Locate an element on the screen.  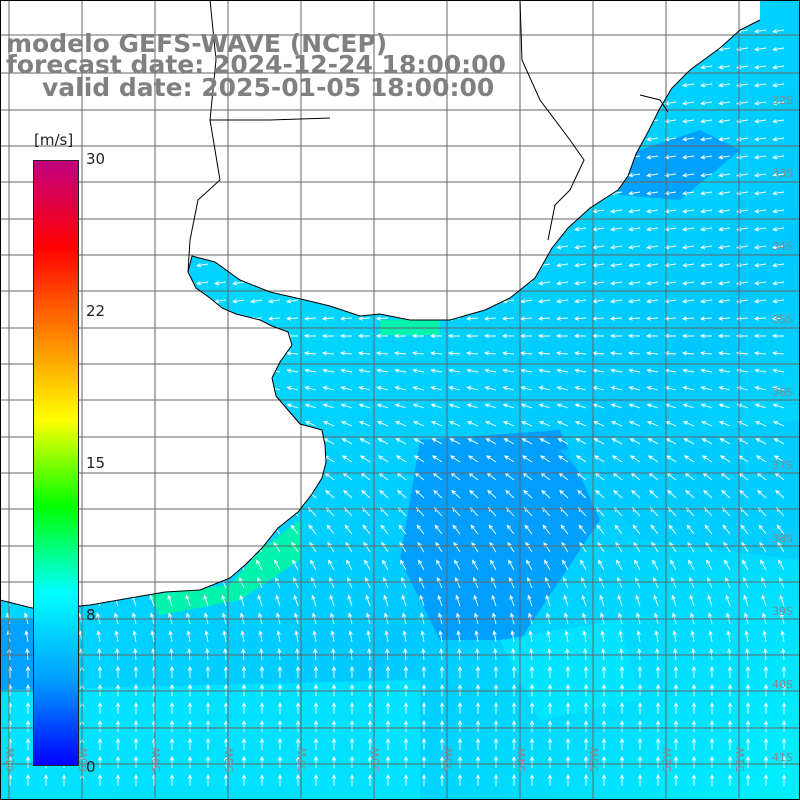
lon-label: 60W is located at coordinates (83, 759).